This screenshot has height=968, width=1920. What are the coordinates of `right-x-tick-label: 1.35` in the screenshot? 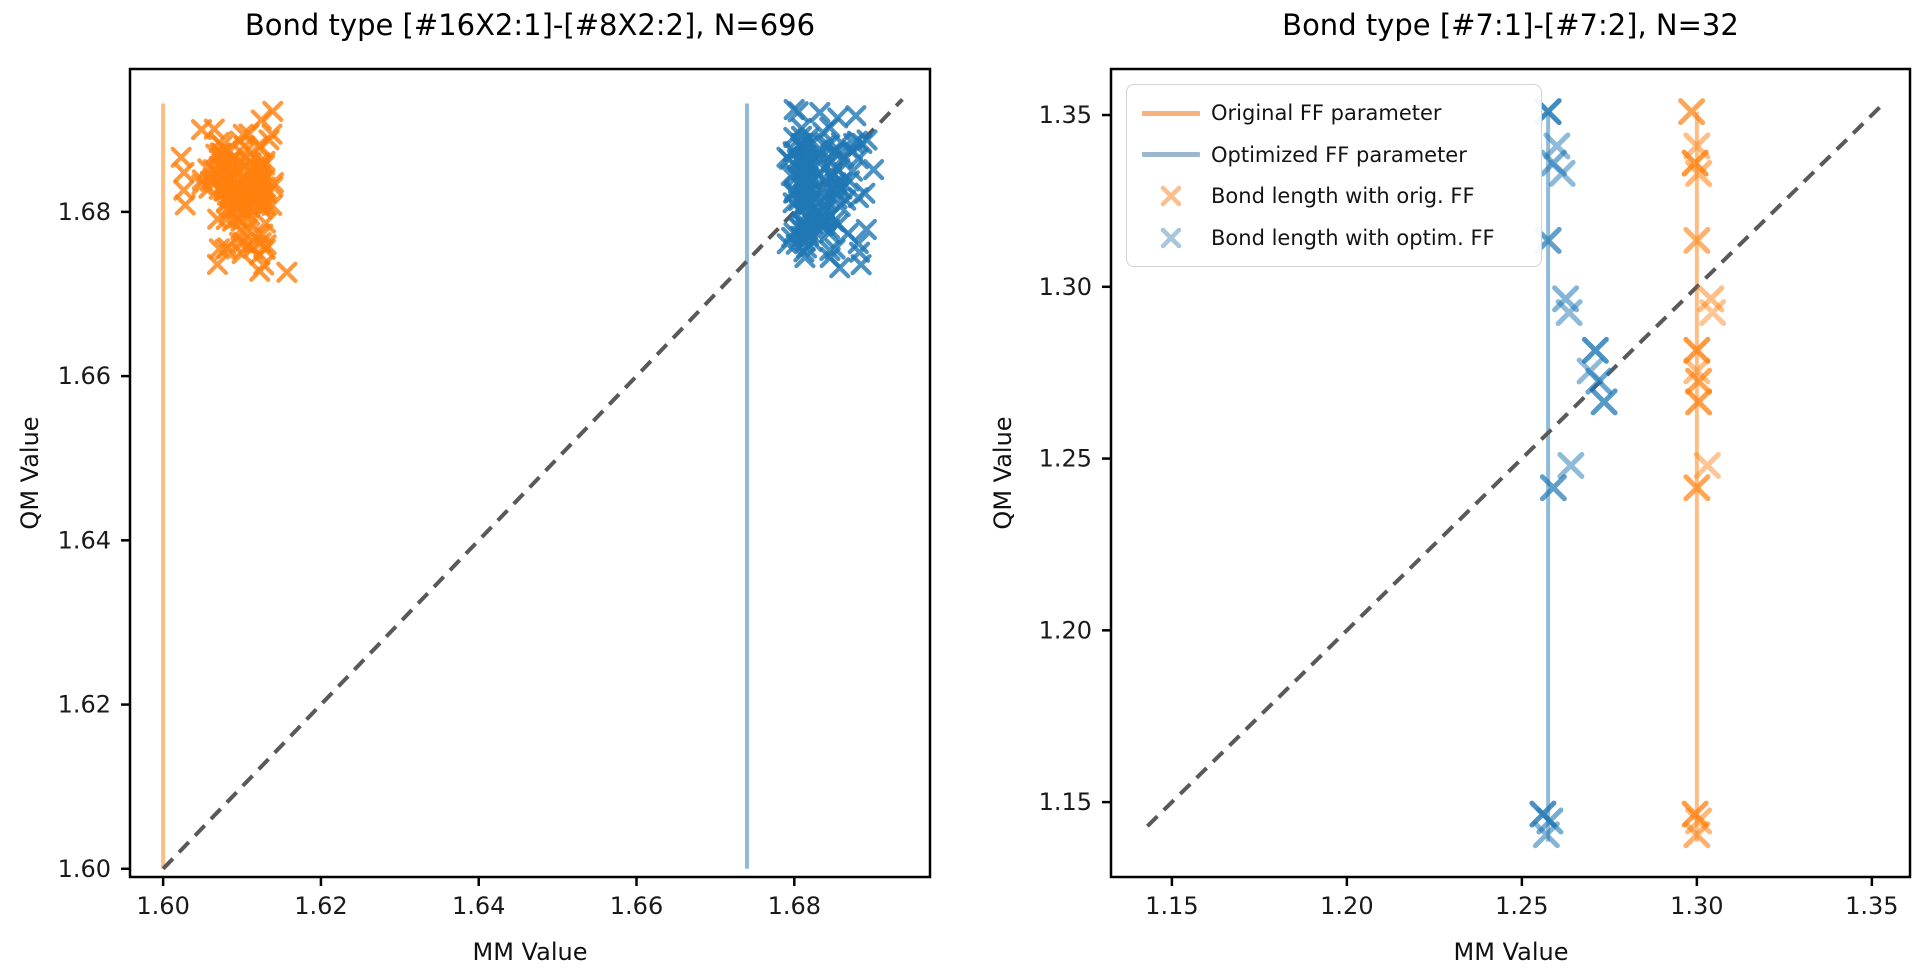 It's located at (1871, 906).